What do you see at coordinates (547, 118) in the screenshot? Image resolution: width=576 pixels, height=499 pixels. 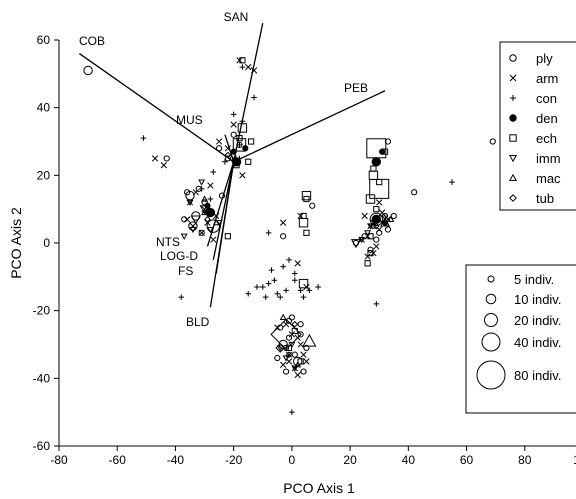 I see `legend-label: den` at bounding box center [547, 118].